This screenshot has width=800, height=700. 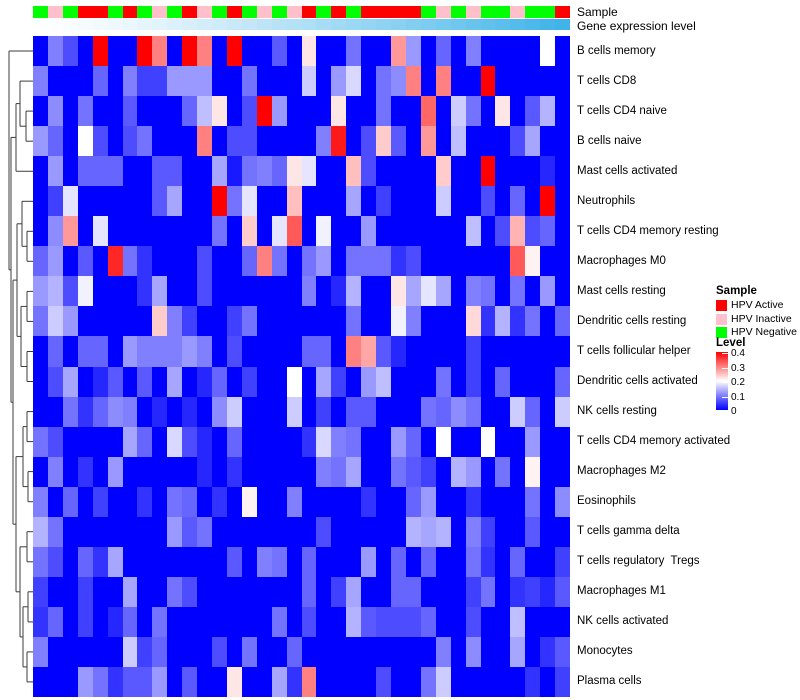 I want to click on row-label: Mast cells resting, so click(x=621, y=290).